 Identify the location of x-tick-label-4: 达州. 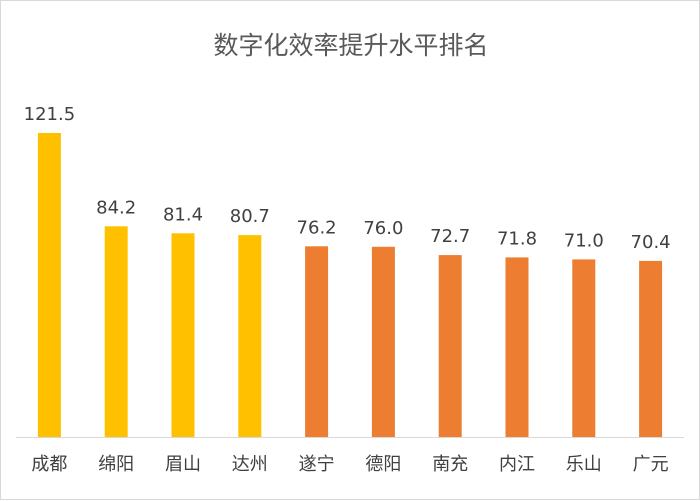
(250, 464).